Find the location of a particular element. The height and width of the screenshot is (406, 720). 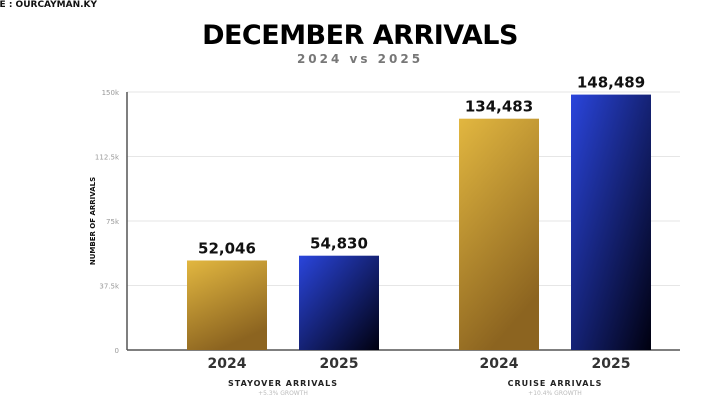

data-label: 54,830 is located at coordinates (339, 244).